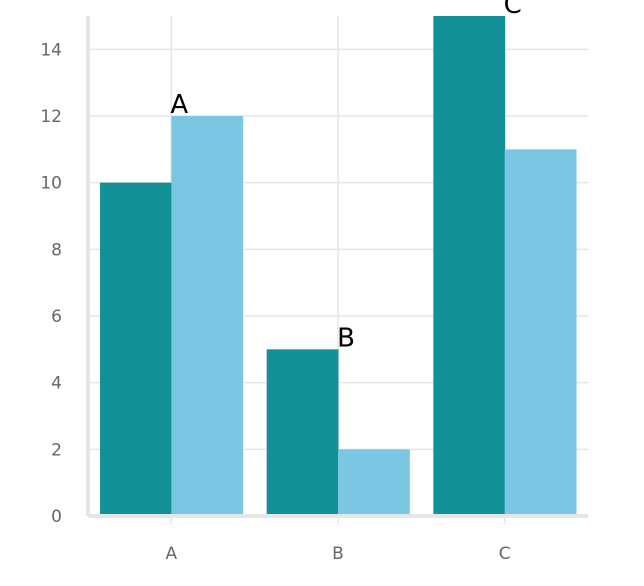  What do you see at coordinates (56, 317) in the screenshot?
I see `y-tick-label: 6` at bounding box center [56, 317].